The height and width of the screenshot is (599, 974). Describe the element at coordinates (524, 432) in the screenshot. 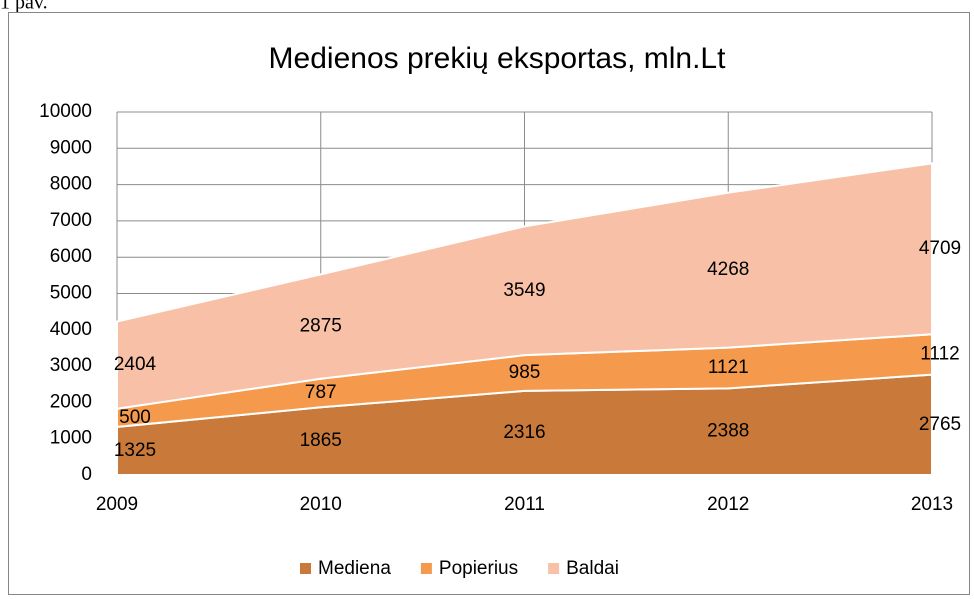

I see `data-label: 2316` at that location.